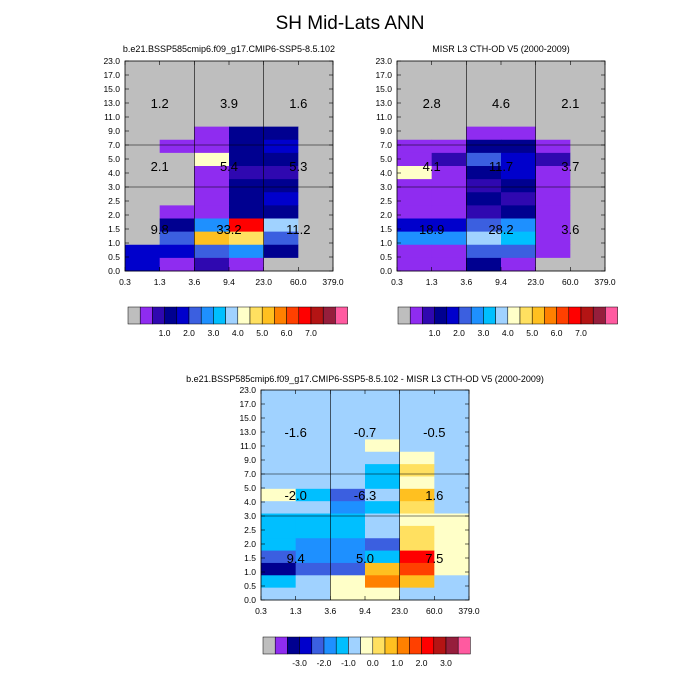 This screenshot has height=700, width=700. I want to click on y-tick-label: 15.0, so click(111, 89).